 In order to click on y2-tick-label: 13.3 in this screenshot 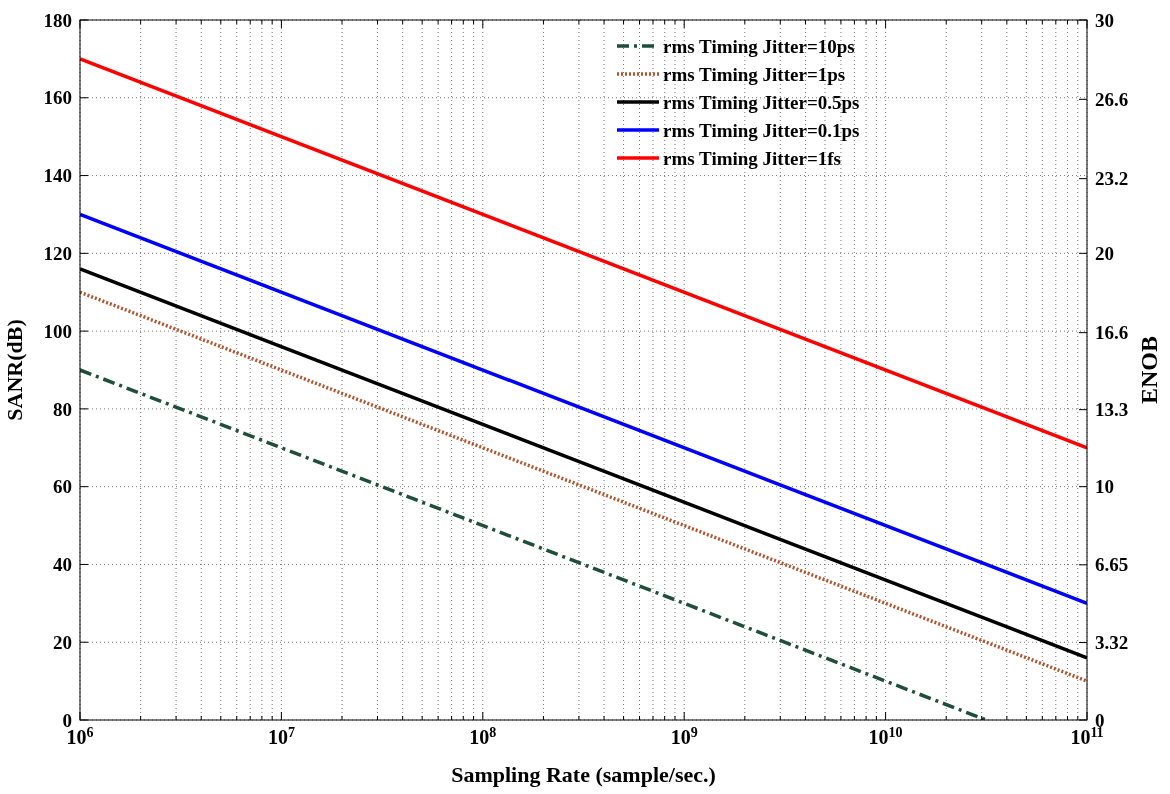, I will do `click(1112, 410)`.